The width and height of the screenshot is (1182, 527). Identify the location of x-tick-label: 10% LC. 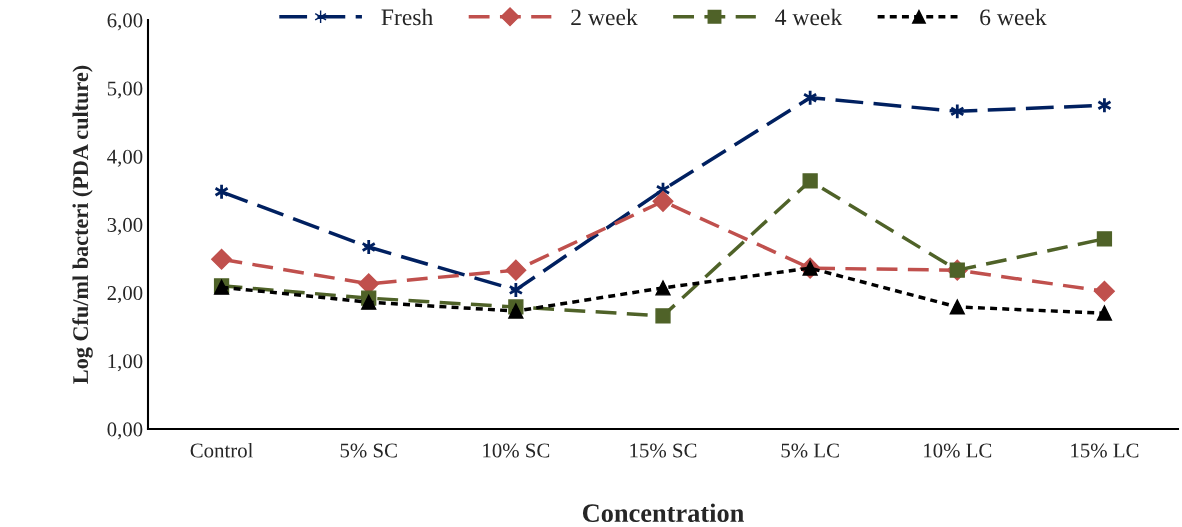
(958, 450).